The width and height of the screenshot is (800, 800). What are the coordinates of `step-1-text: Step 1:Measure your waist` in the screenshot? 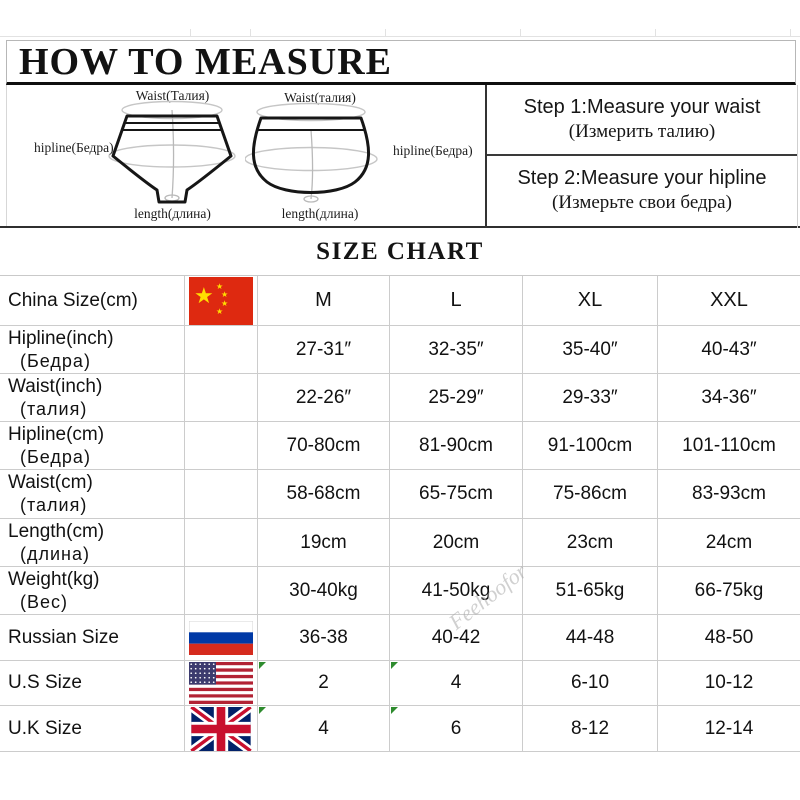 It's located at (642, 106).